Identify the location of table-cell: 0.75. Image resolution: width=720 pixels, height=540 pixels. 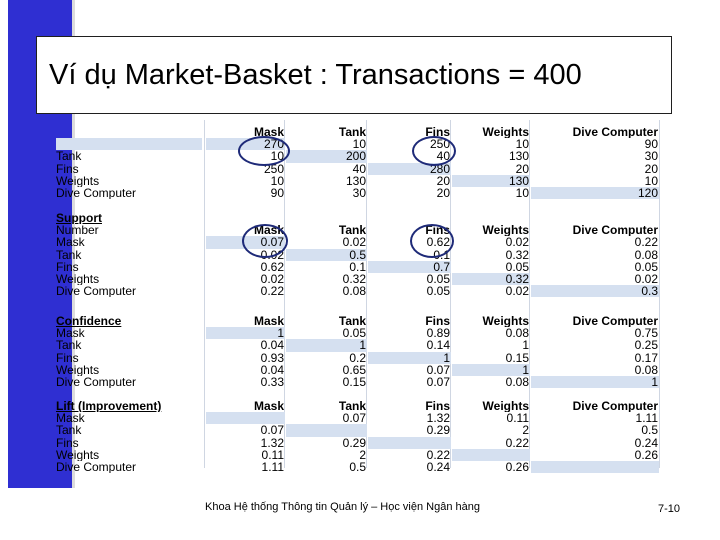
(646, 333).